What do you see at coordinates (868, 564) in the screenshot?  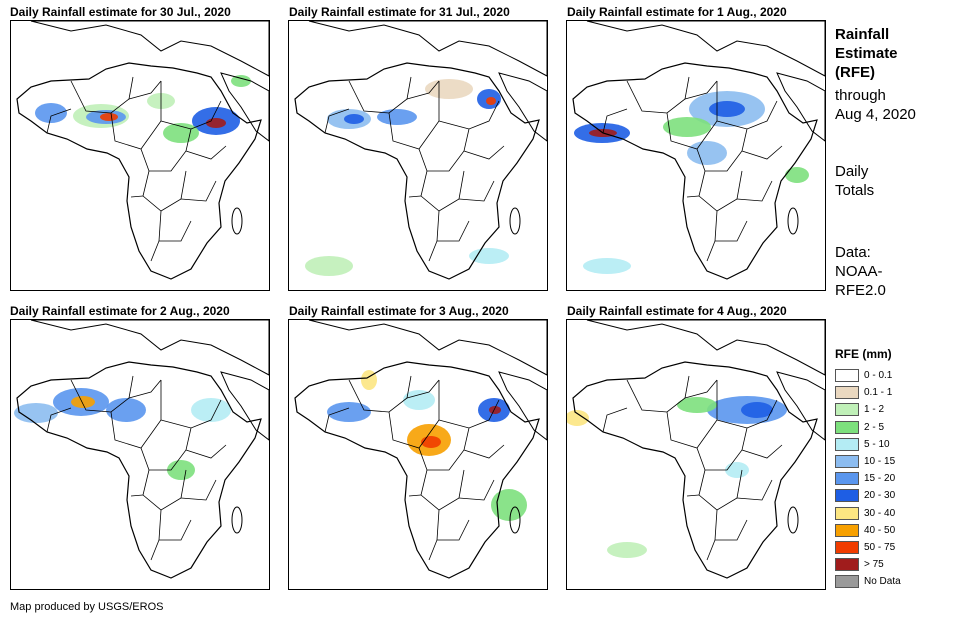 I see `legend-item: > 75` at bounding box center [868, 564].